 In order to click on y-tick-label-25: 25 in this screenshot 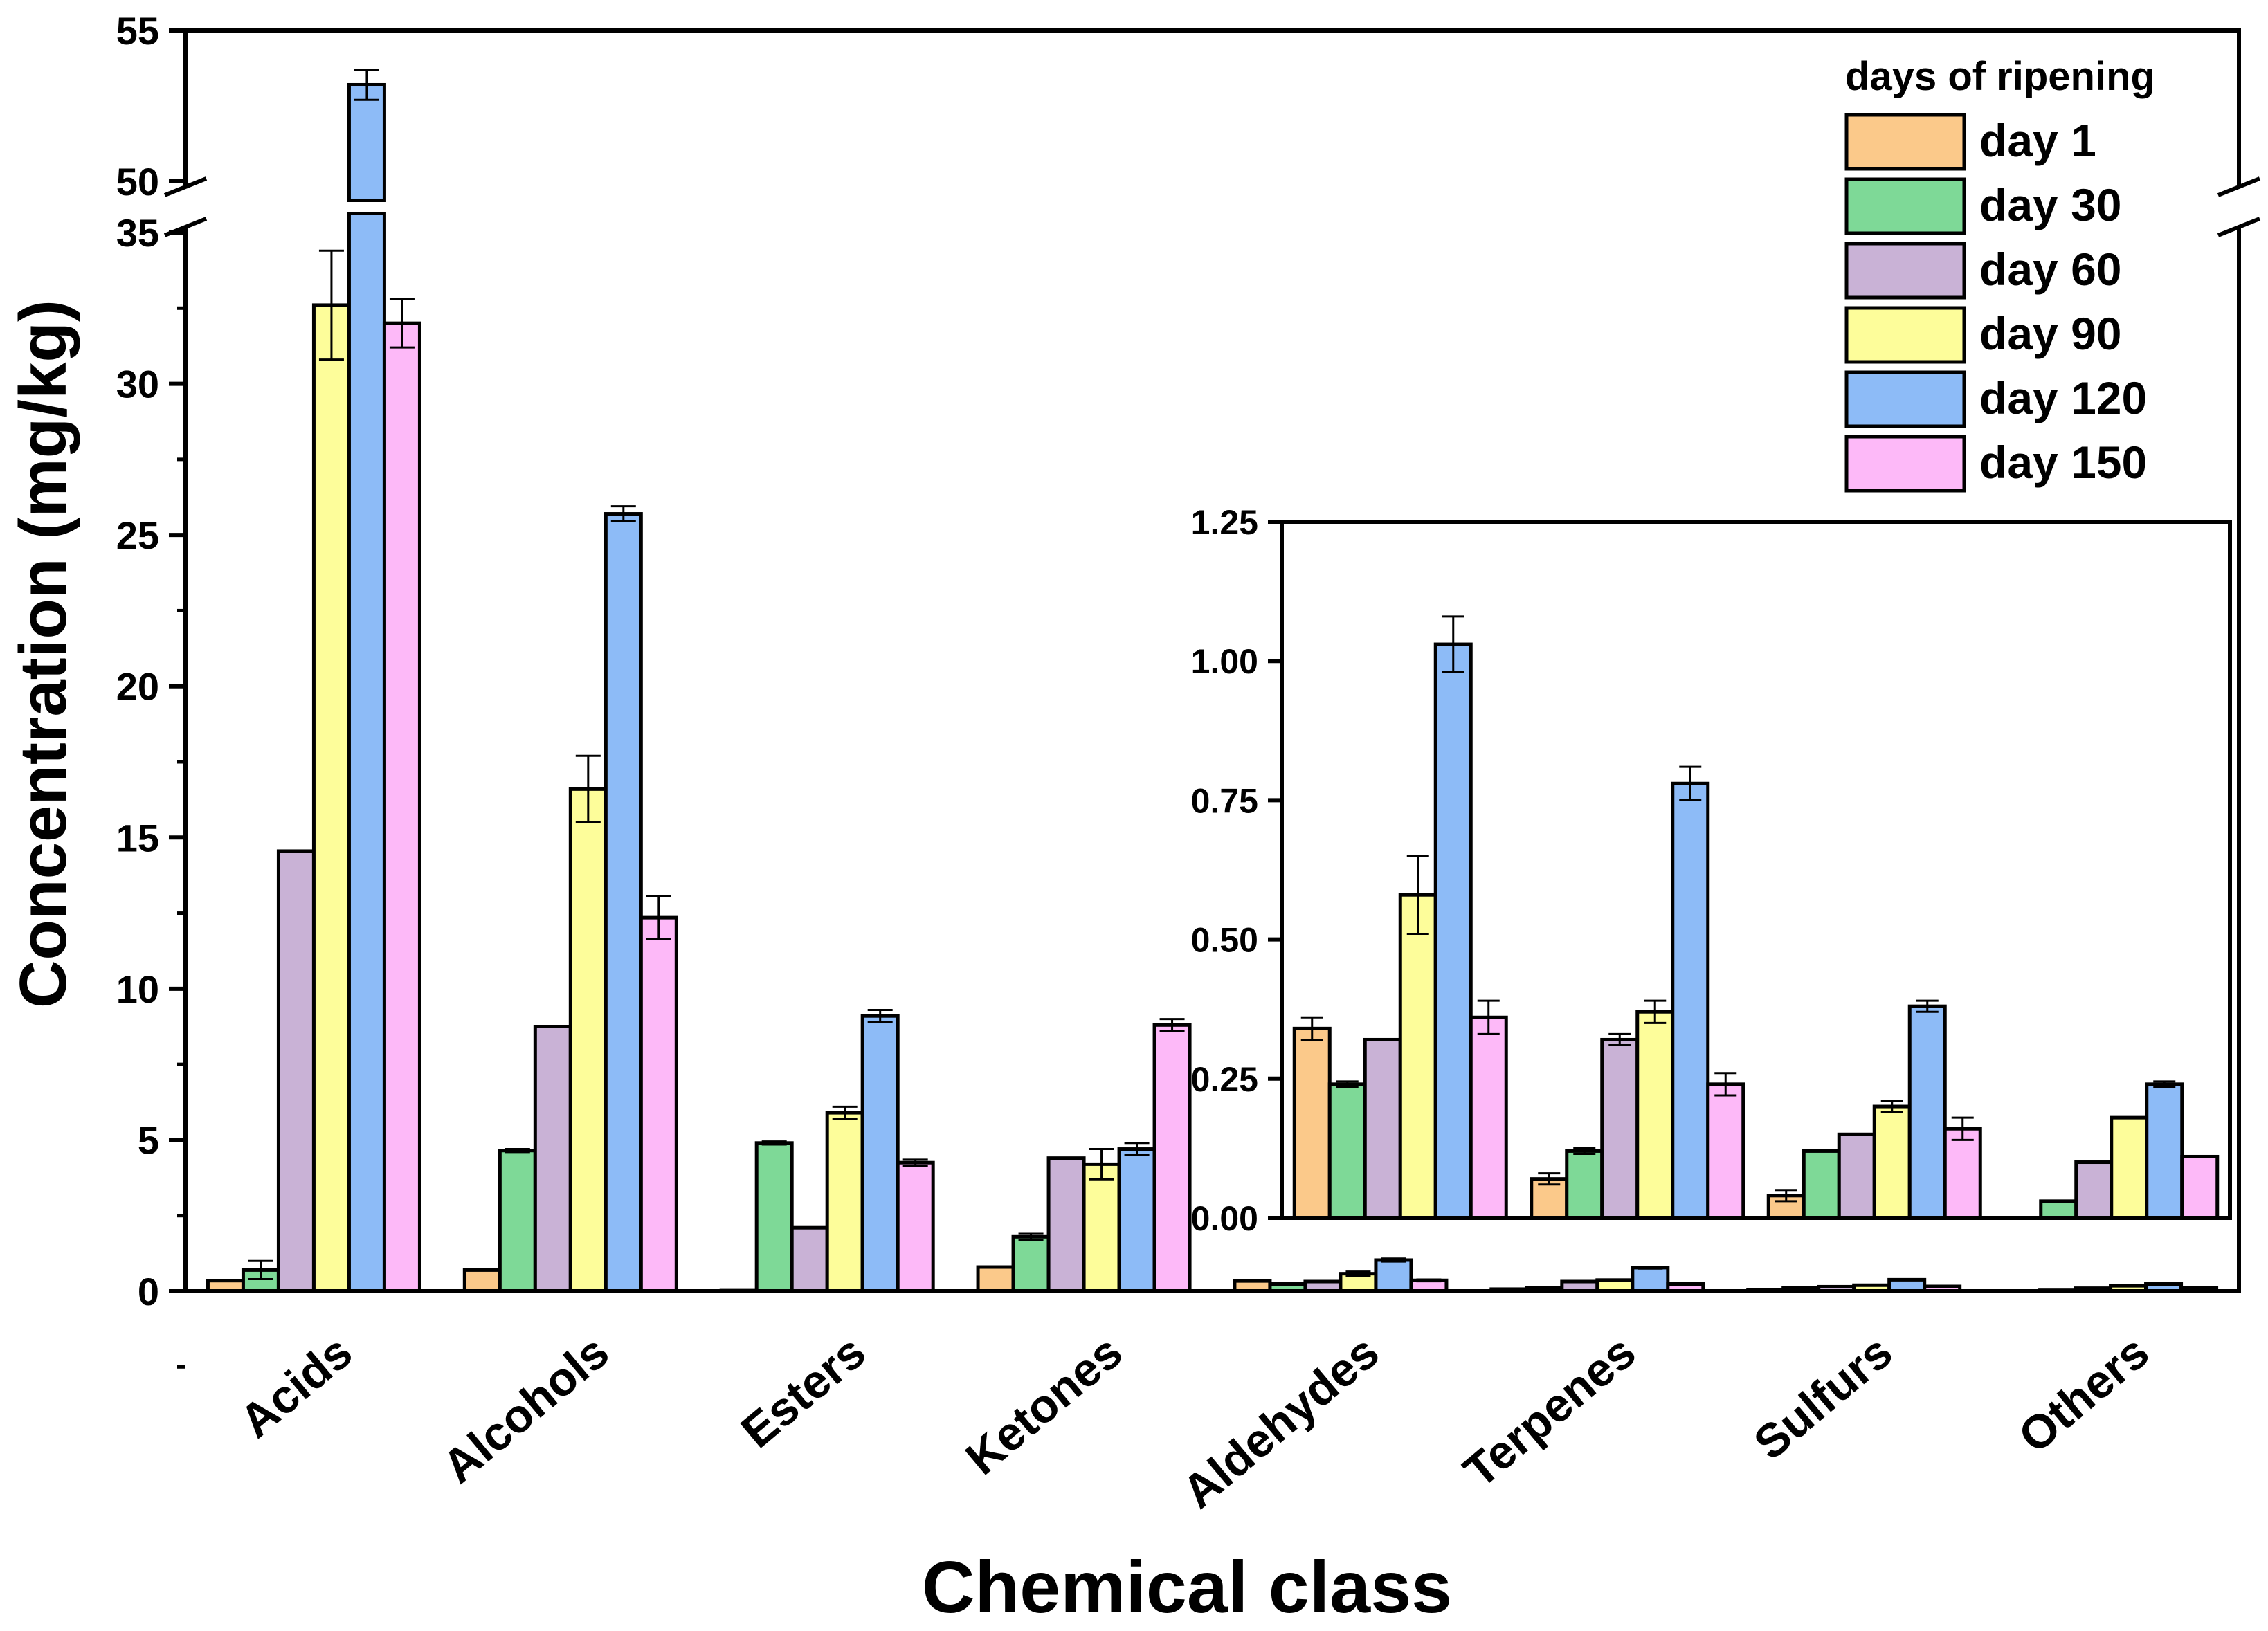, I will do `click(138, 535)`.